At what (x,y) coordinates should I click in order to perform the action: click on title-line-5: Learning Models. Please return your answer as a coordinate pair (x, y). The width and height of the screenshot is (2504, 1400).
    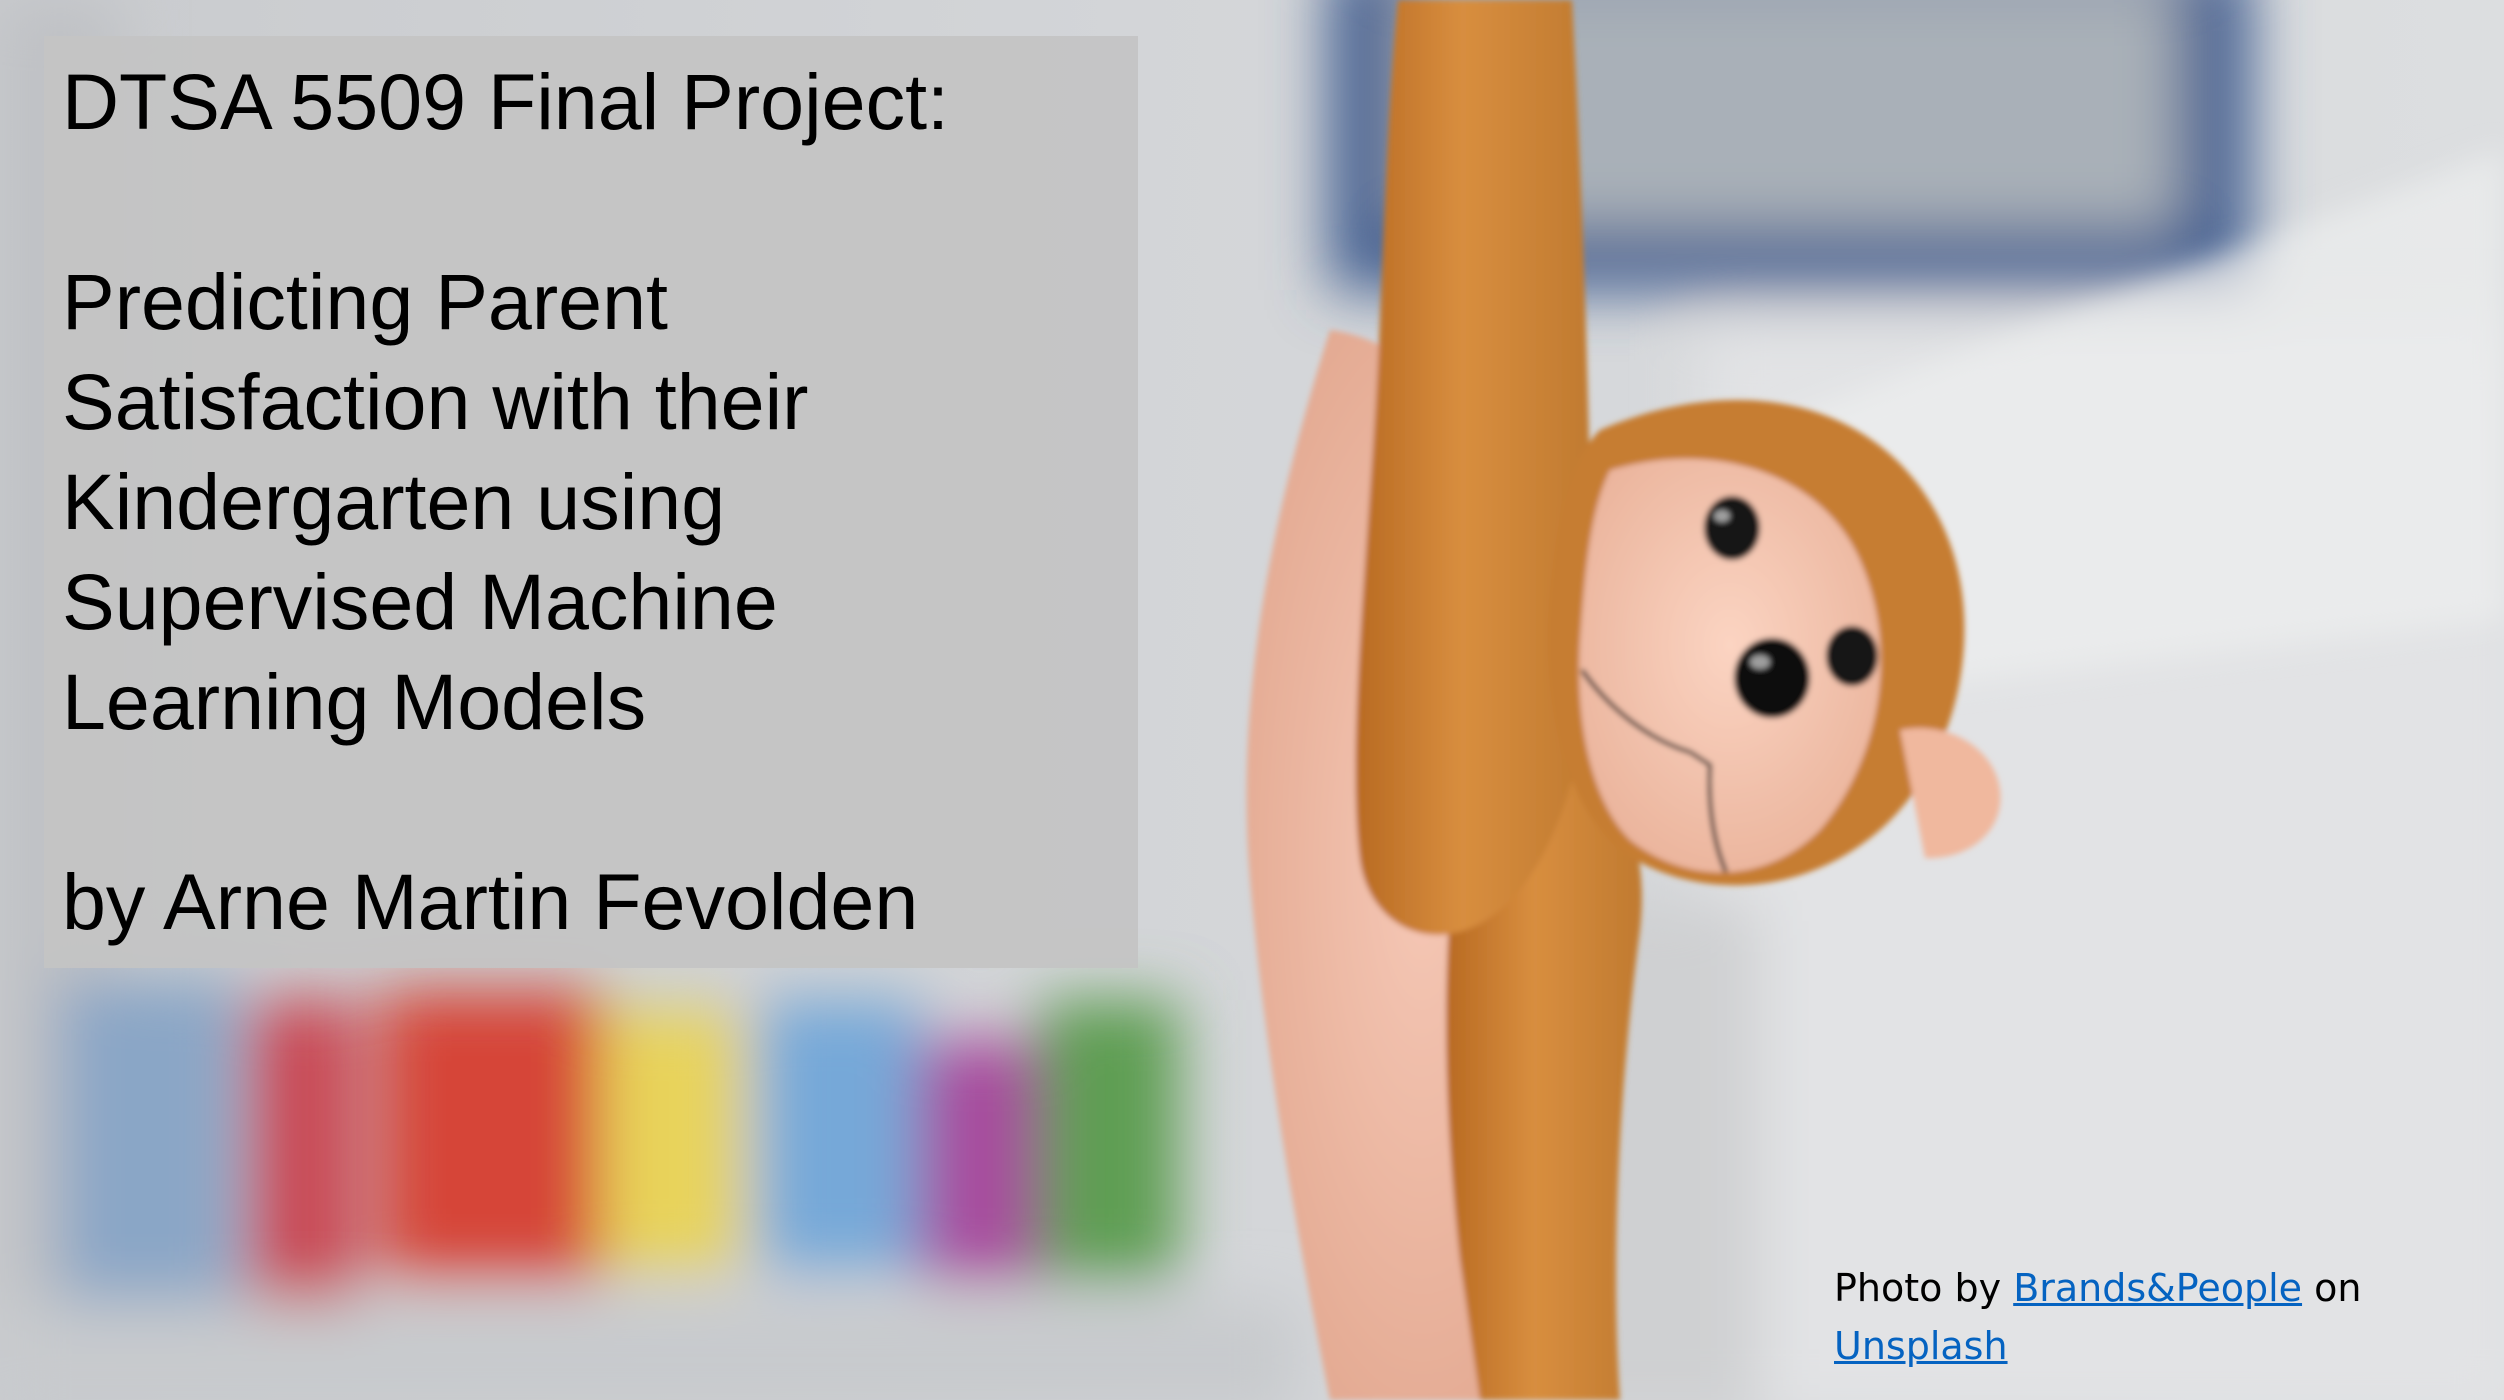
    Looking at the image, I should click on (354, 701).